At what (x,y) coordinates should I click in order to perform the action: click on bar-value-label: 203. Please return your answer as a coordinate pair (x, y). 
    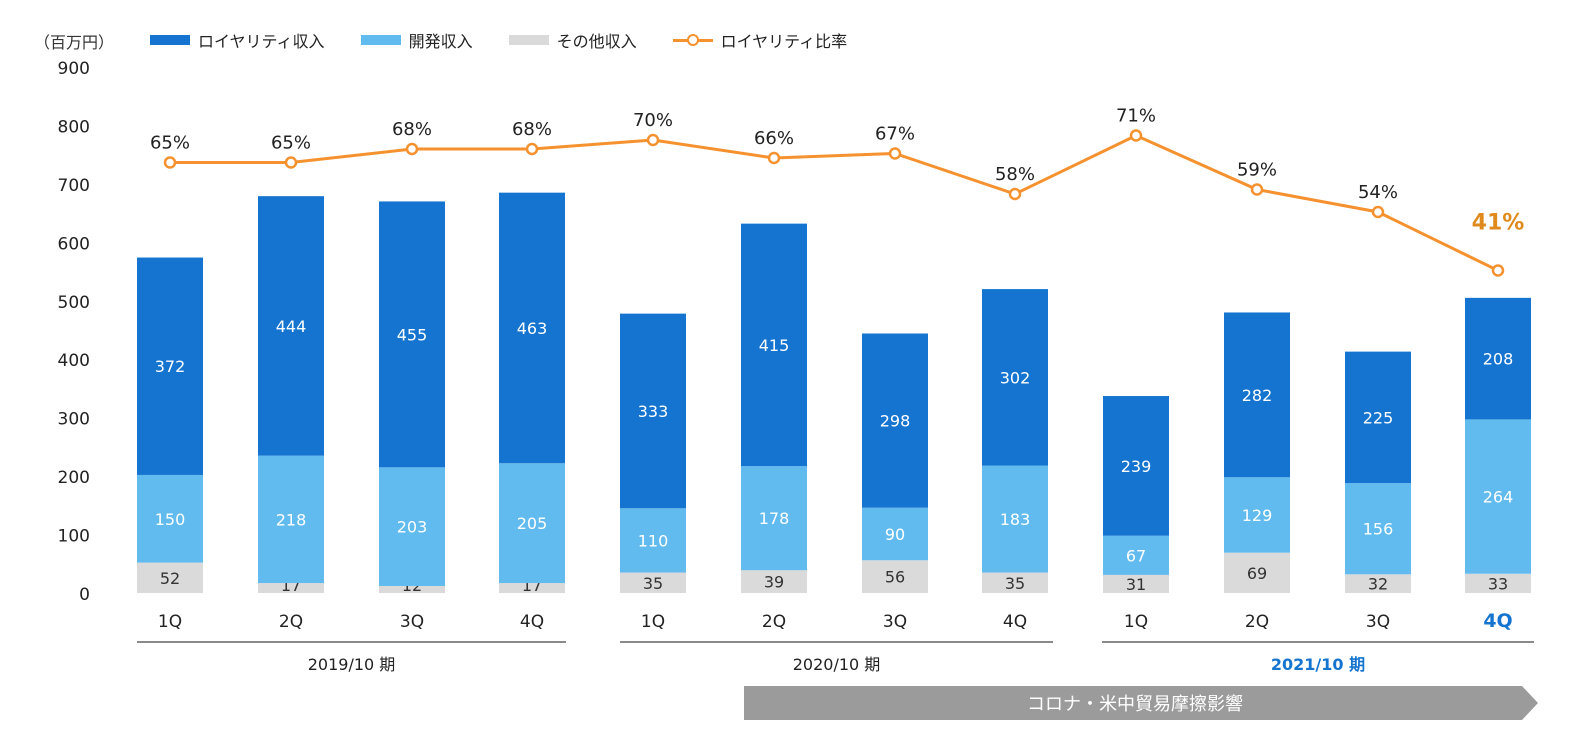
    Looking at the image, I should click on (412, 527).